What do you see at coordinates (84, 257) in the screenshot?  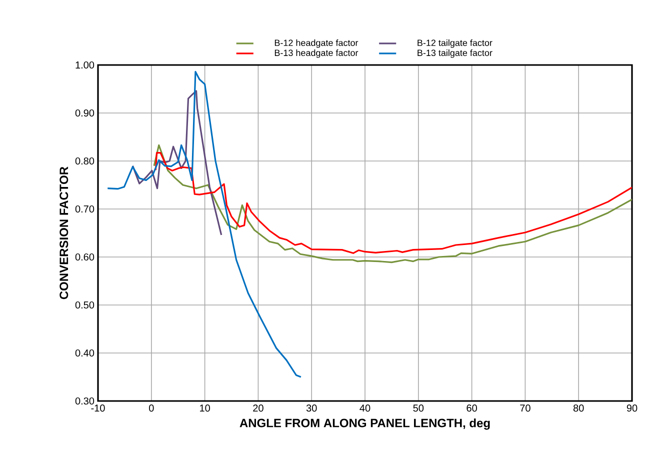 I see `y-tick-label: 0.60` at bounding box center [84, 257].